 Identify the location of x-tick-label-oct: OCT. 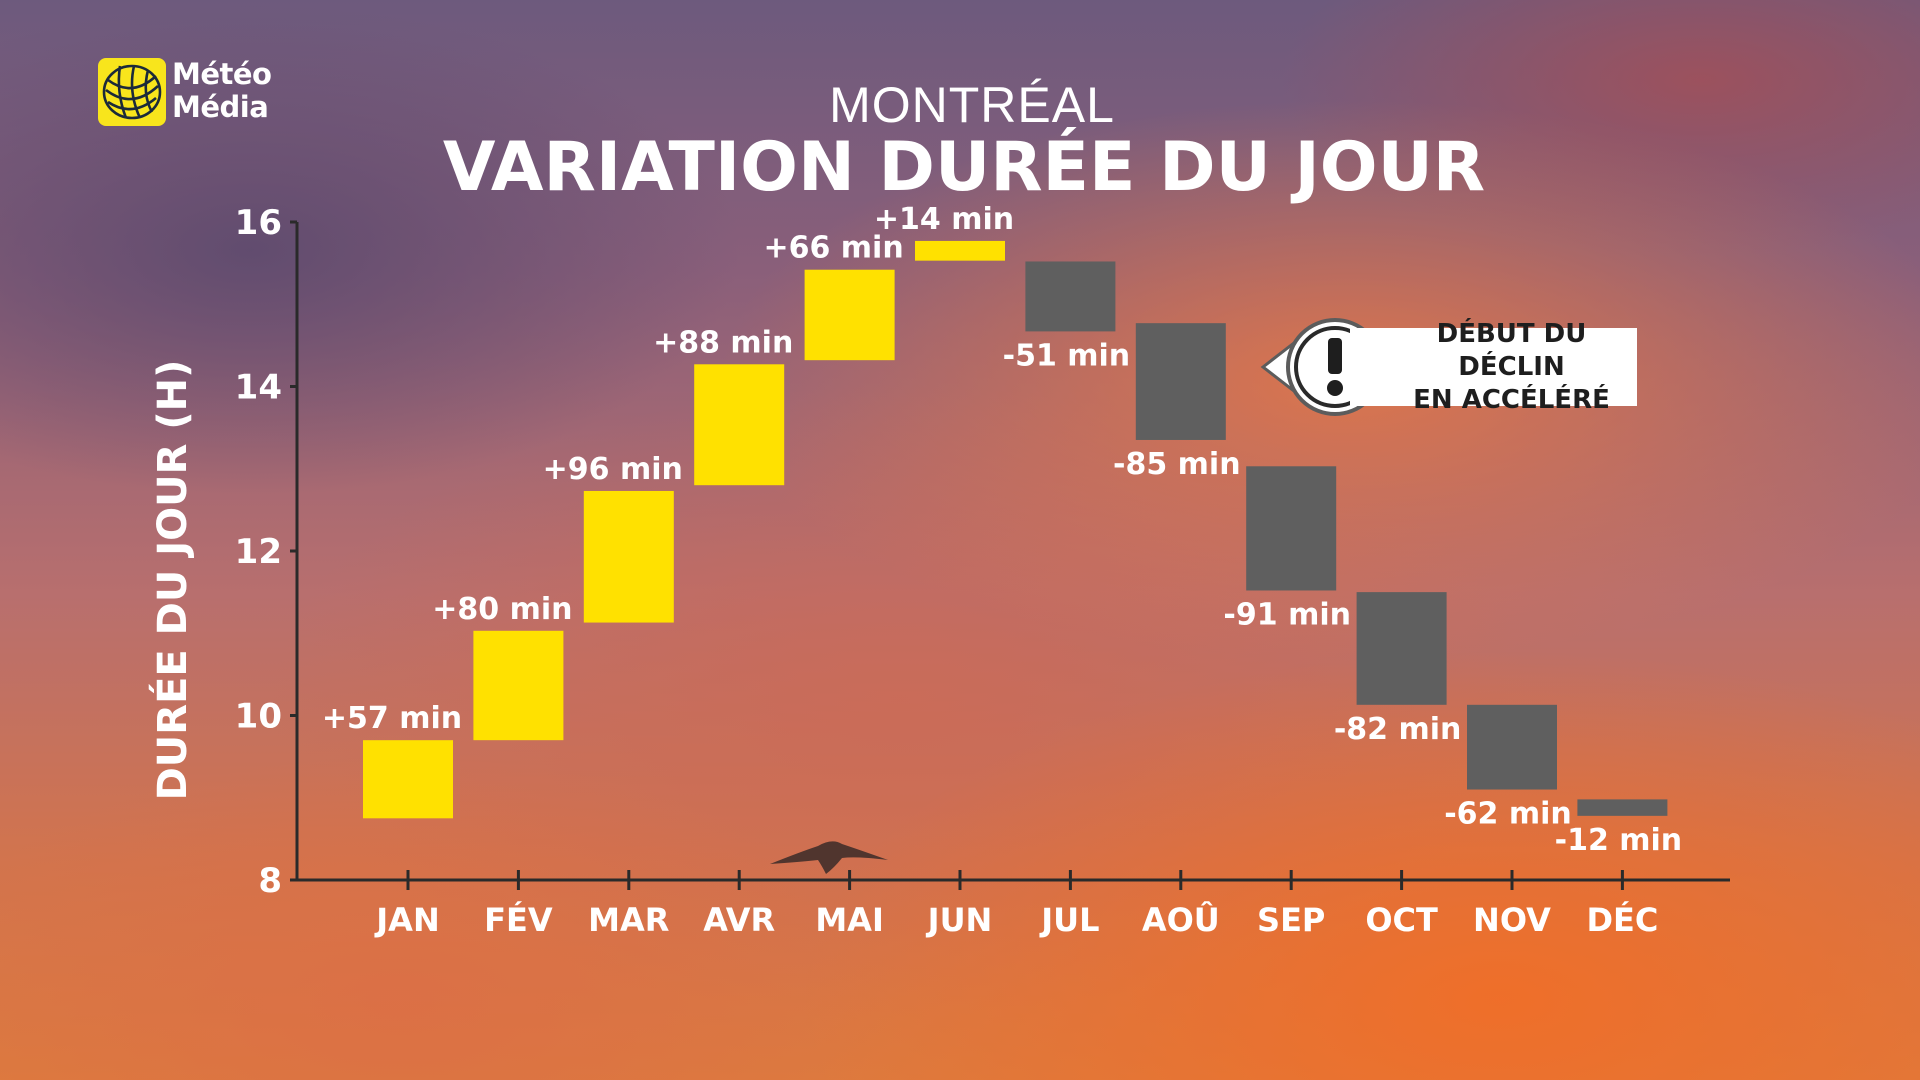
(1401, 920).